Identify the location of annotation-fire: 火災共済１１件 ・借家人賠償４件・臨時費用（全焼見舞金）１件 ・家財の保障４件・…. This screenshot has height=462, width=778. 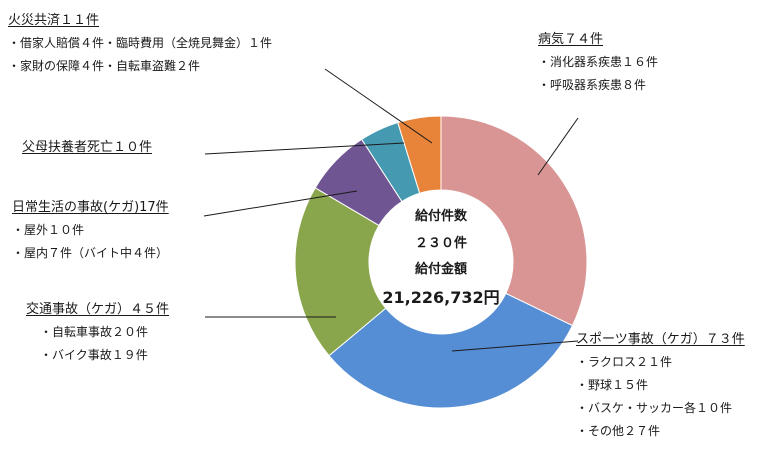
(140, 43).